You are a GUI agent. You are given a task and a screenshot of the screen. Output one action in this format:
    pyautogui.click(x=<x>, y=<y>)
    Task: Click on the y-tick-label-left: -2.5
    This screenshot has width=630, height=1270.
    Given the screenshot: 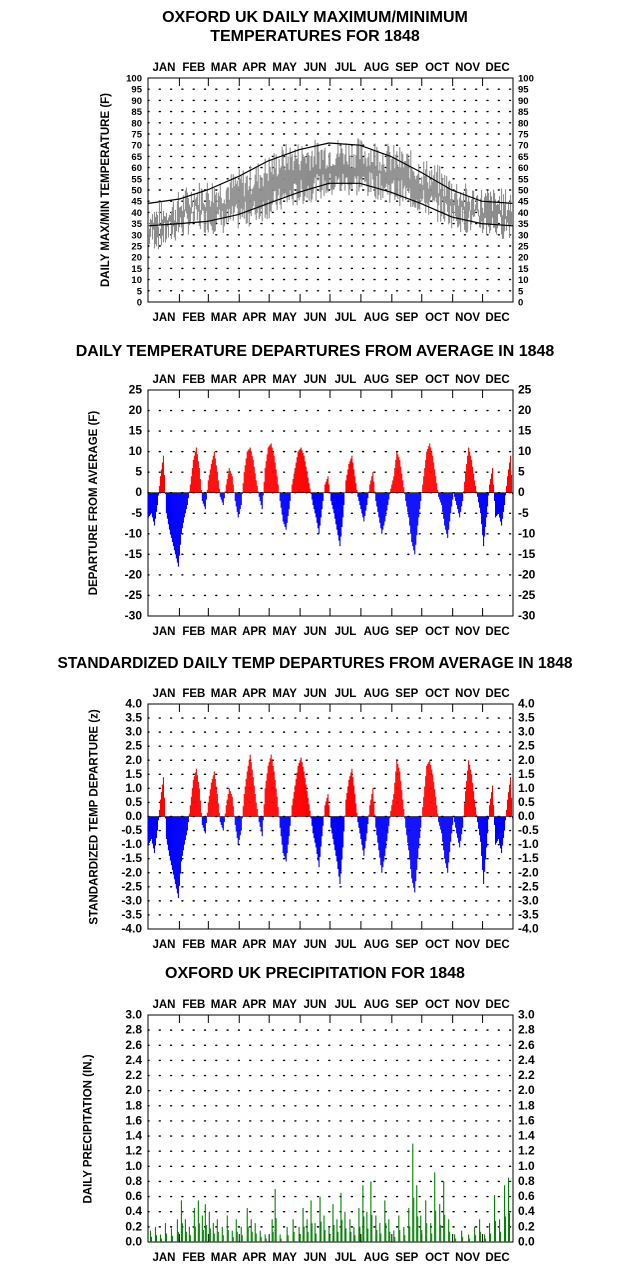 What is the action you would take?
    pyautogui.click(x=131, y=886)
    